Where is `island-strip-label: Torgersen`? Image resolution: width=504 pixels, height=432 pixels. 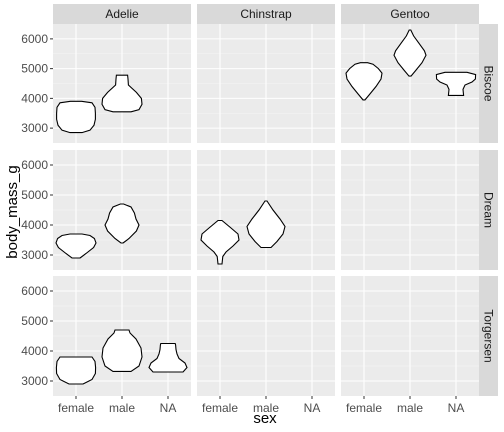 island-strip-label: Torgersen is located at coordinates (489, 335).